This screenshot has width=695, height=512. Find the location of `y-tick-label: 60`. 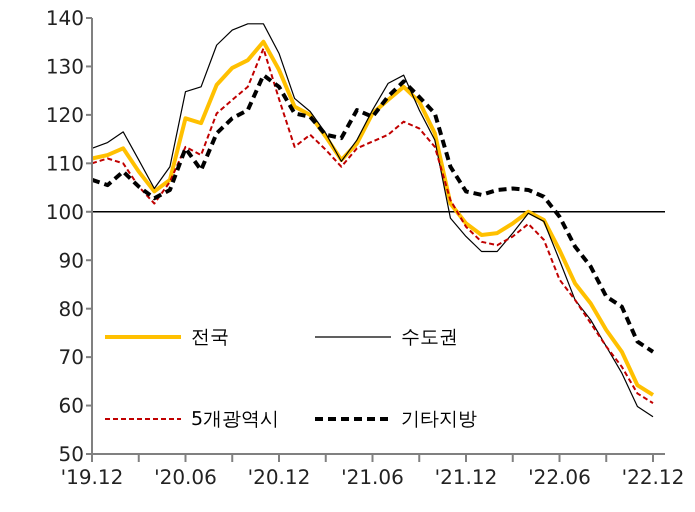

y-tick-label: 60 is located at coordinates (71, 406).